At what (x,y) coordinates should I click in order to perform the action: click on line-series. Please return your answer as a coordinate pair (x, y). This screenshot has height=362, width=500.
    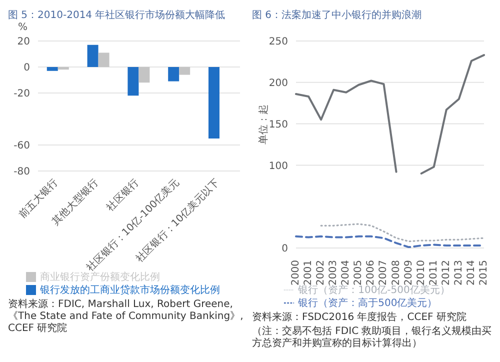
    Looking at the image, I should click on (402, 232).